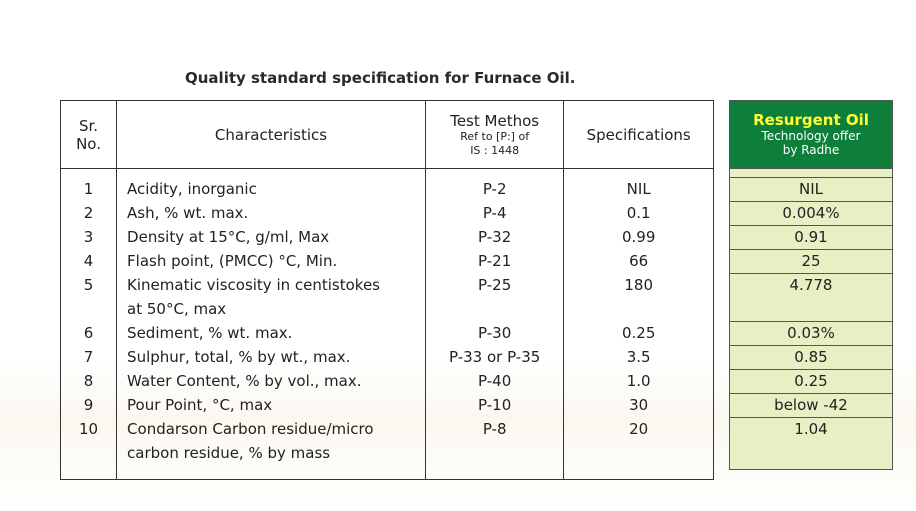 The height and width of the screenshot is (511, 916). What do you see at coordinates (88, 261) in the screenshot?
I see `row-sr-no: 4` at bounding box center [88, 261].